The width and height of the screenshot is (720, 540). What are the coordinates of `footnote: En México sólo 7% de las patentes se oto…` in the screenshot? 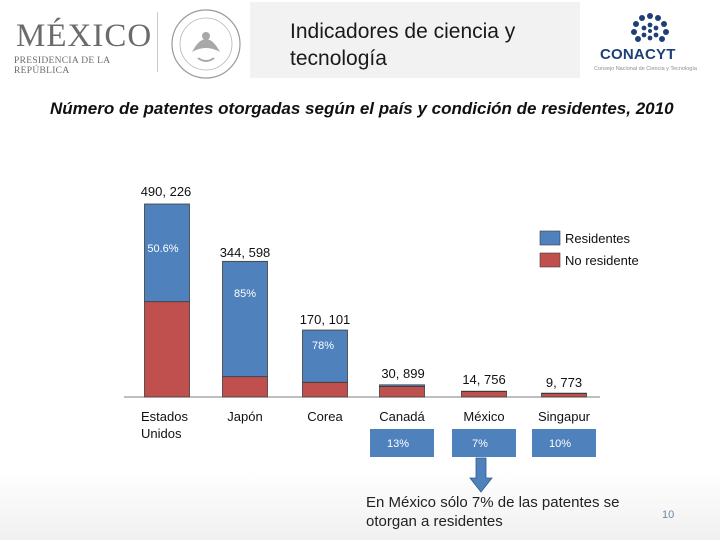 It's located at (493, 512).